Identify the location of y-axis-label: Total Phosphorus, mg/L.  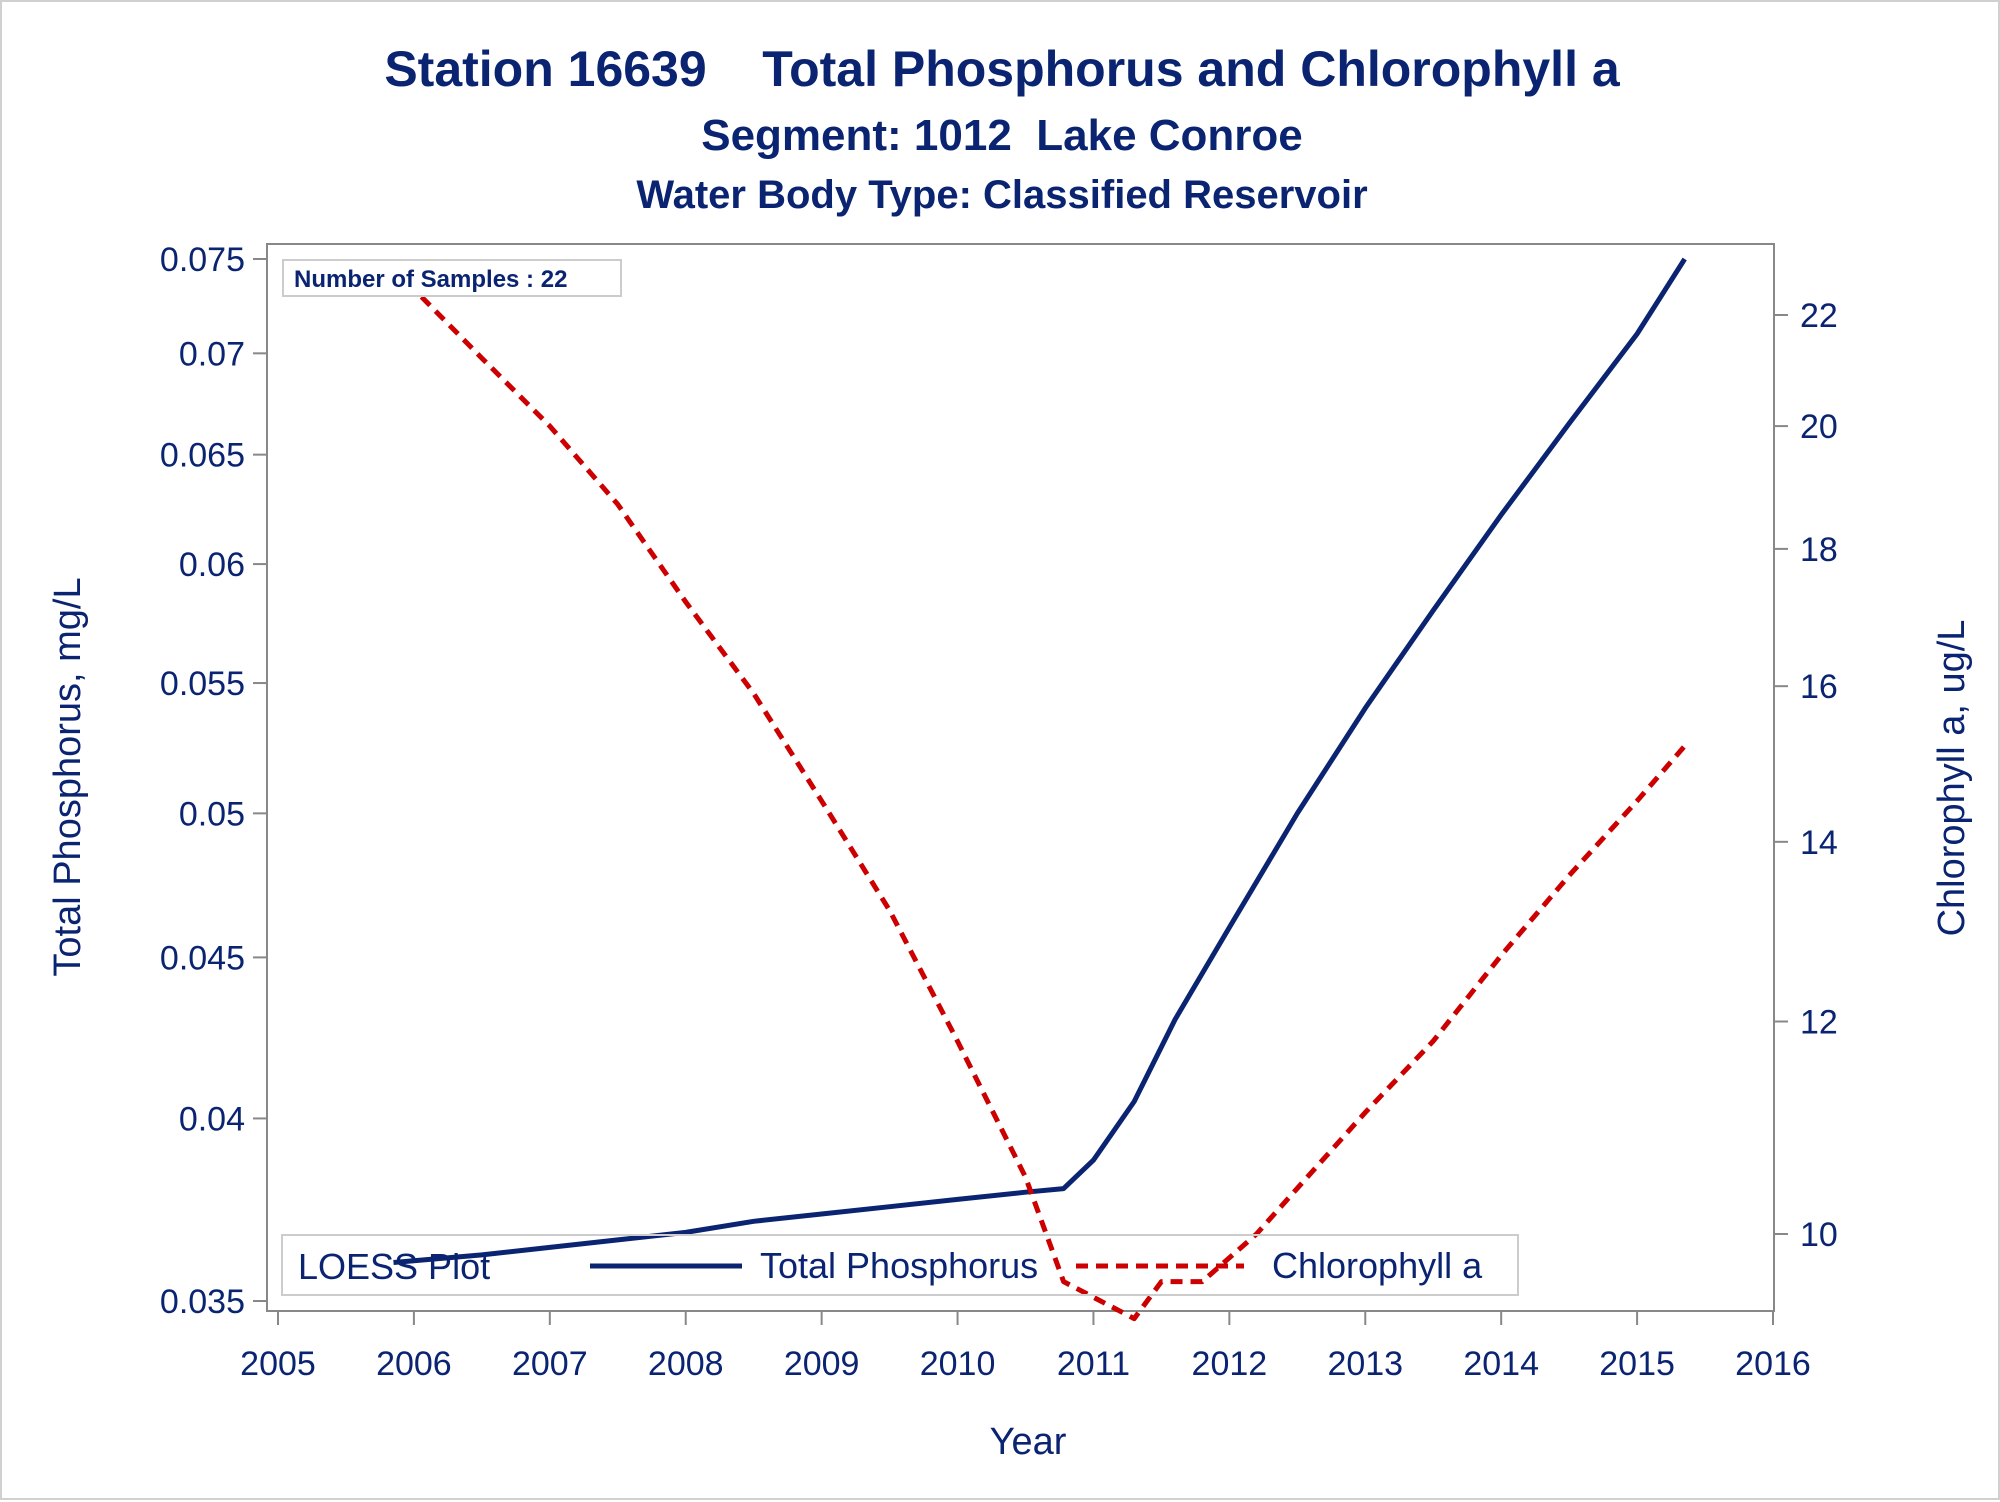
(68, 776).